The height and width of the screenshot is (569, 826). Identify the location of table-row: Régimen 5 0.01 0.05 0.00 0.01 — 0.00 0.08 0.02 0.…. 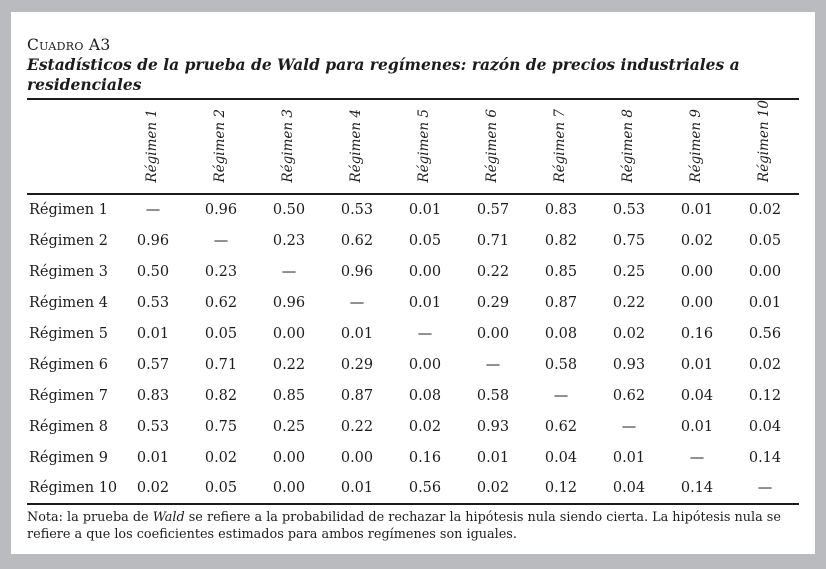
(413, 333).